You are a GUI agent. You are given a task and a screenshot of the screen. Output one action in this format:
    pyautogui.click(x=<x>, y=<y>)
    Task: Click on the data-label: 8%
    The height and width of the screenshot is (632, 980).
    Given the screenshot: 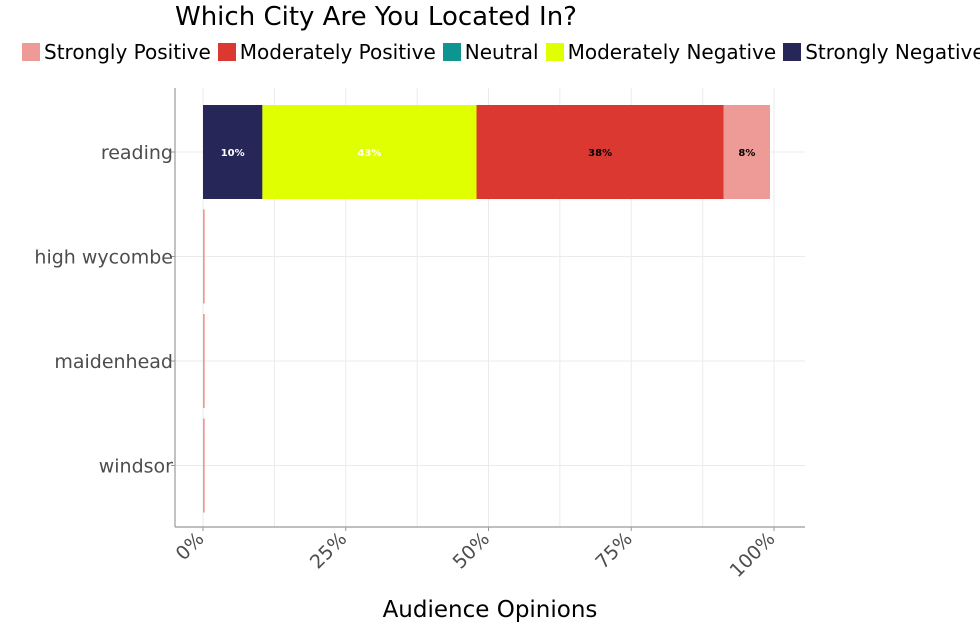 What is the action you would take?
    pyautogui.click(x=746, y=153)
    